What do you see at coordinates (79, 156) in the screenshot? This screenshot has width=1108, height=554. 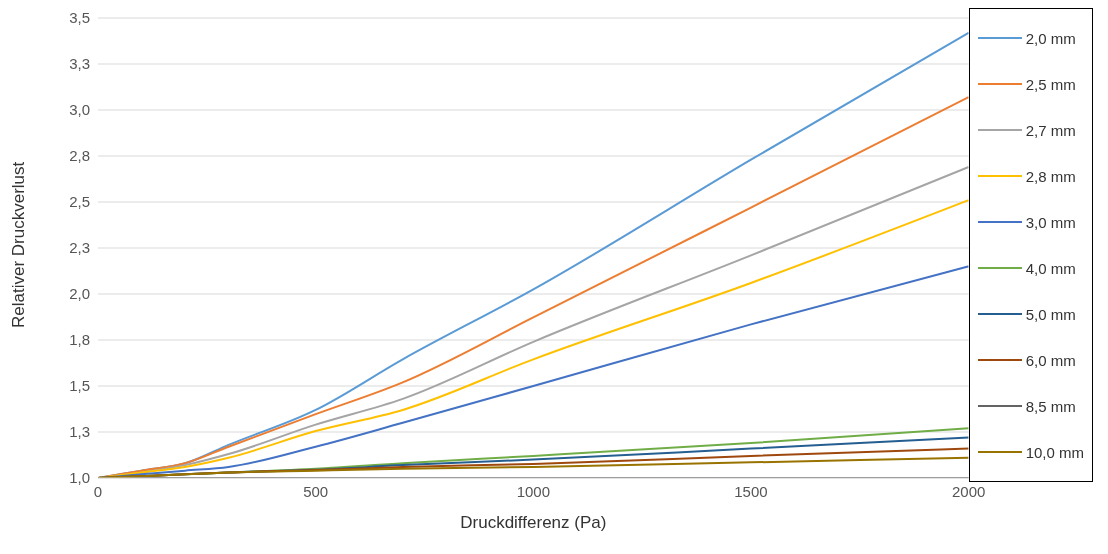 I see `y-tick-label: 2,8` at bounding box center [79, 156].